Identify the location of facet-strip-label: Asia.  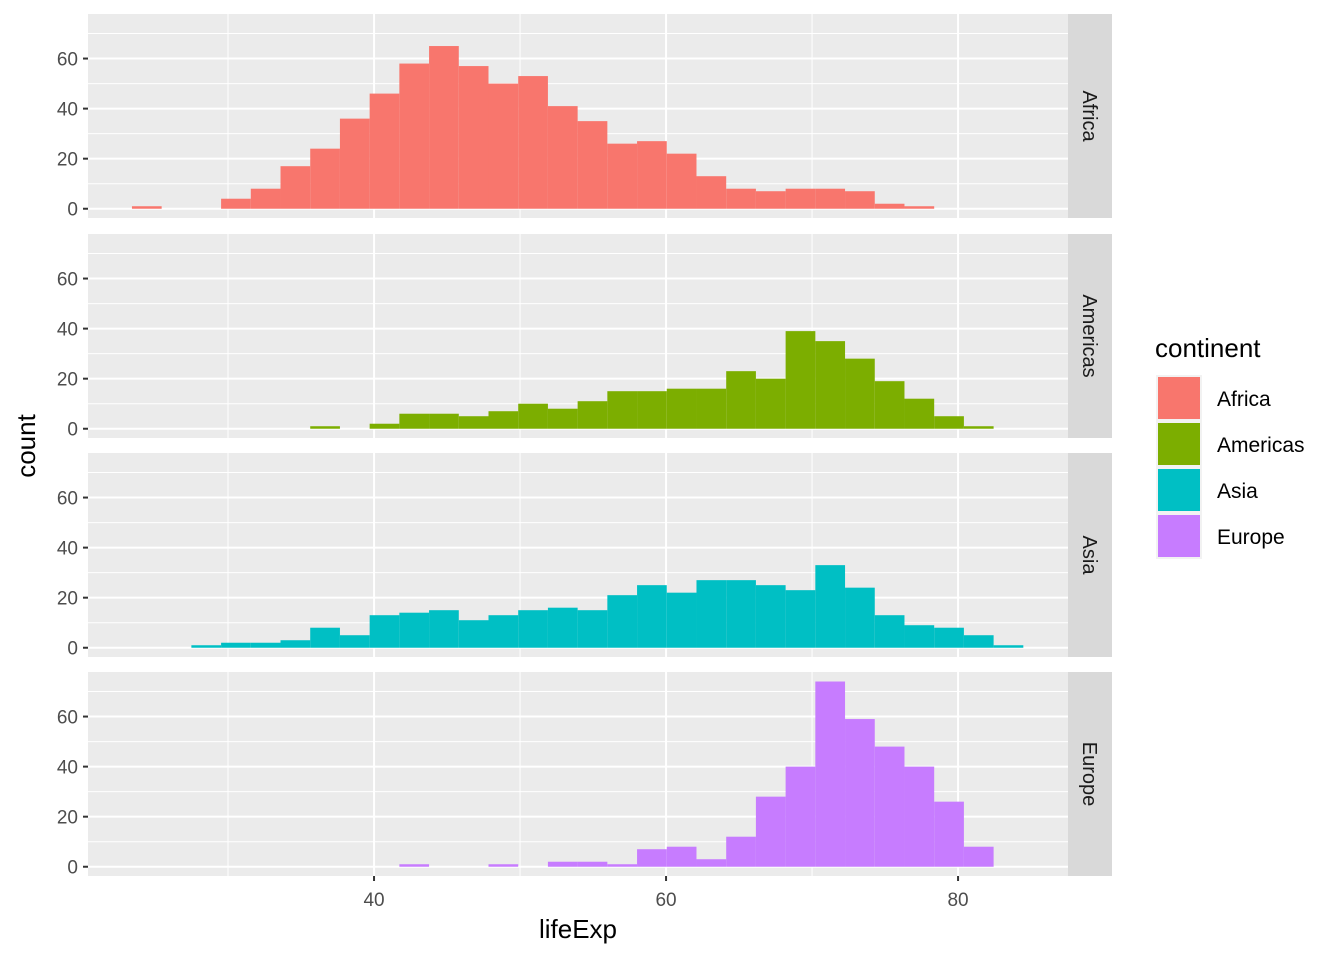
(1089, 556).